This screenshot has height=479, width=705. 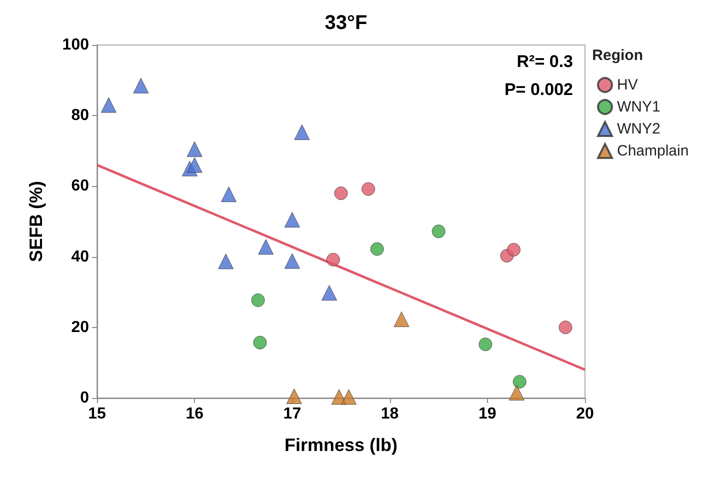 I want to click on chart-title: 33°F, so click(x=346, y=23).